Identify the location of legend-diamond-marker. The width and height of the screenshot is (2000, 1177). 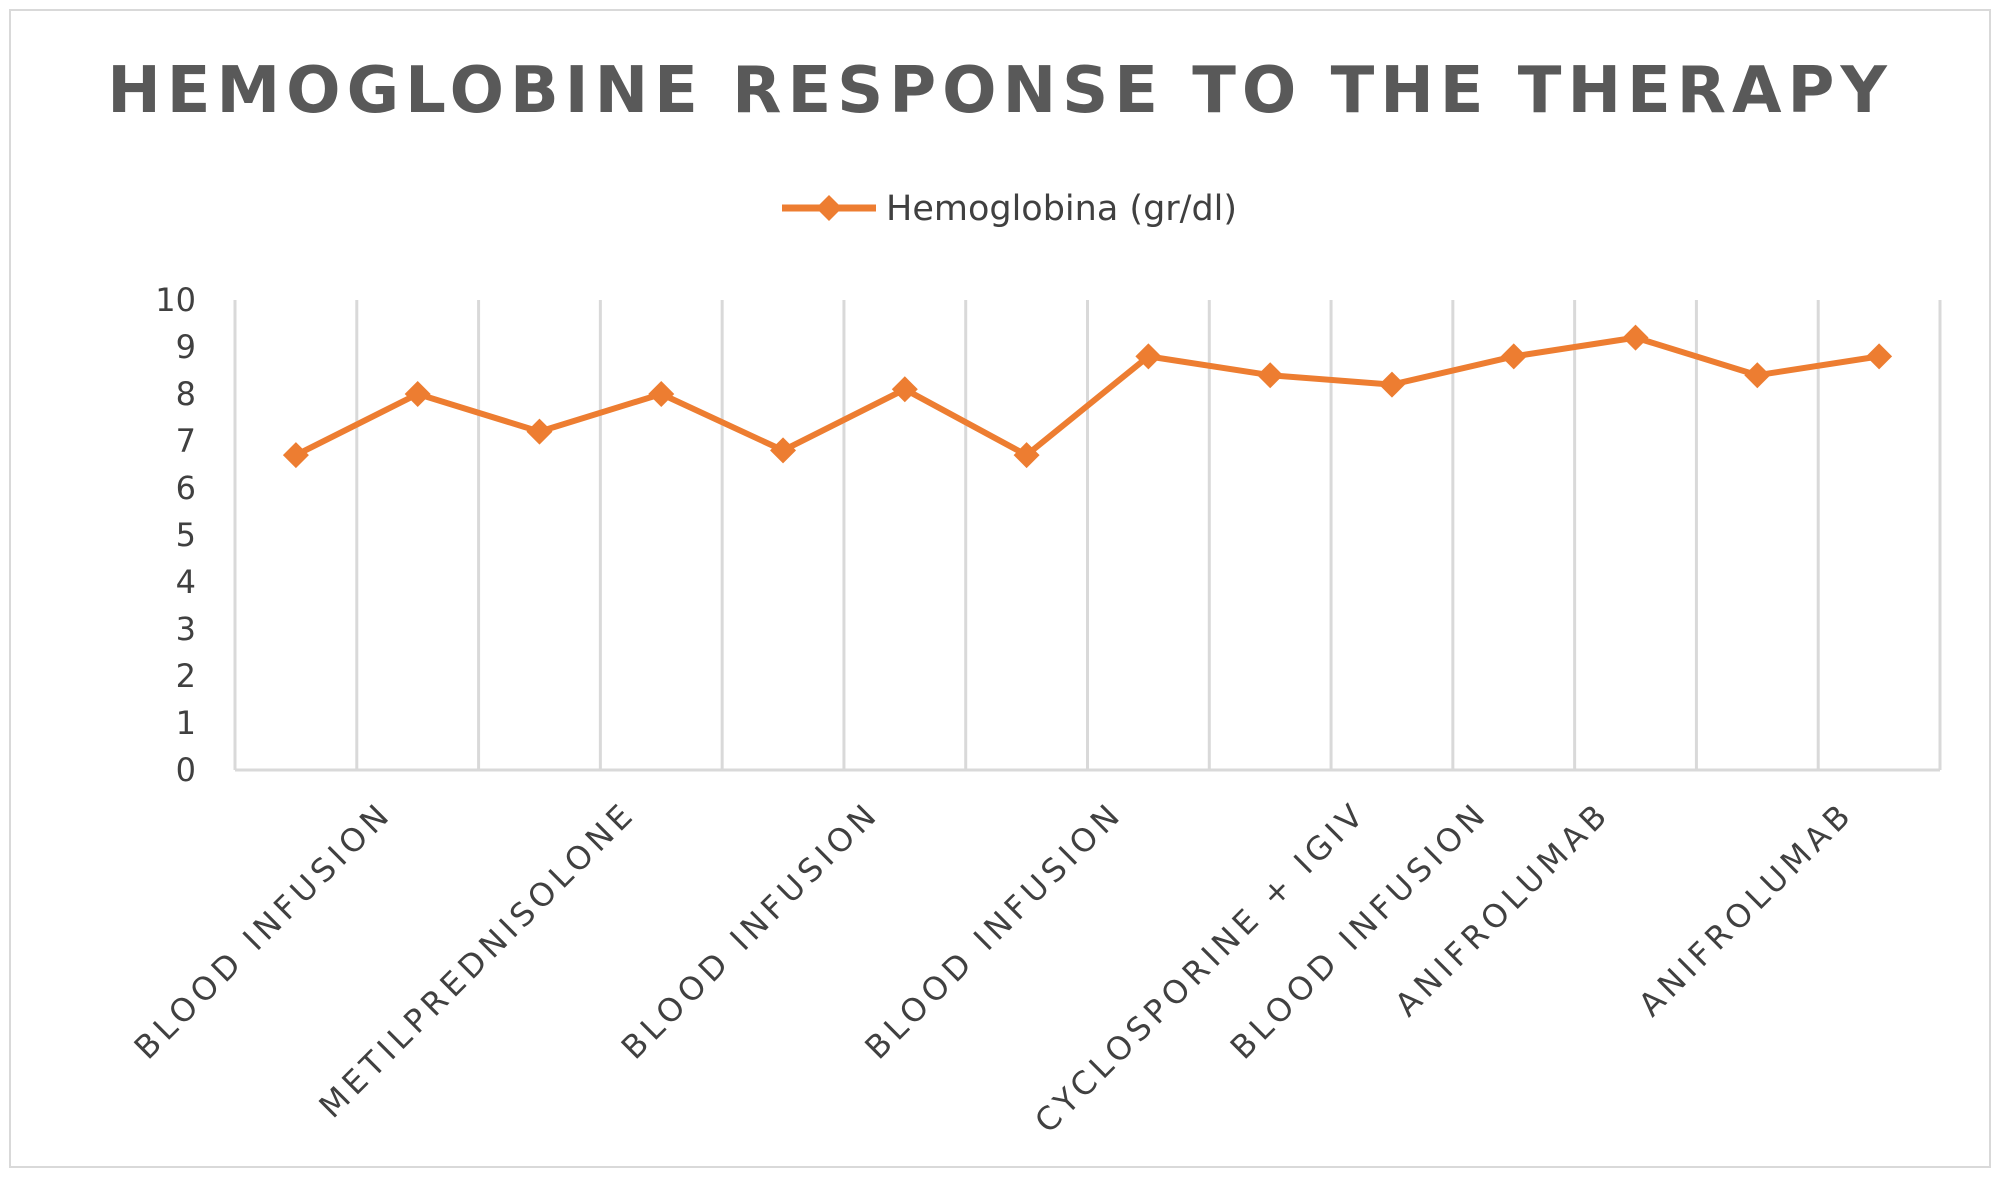
(829, 208).